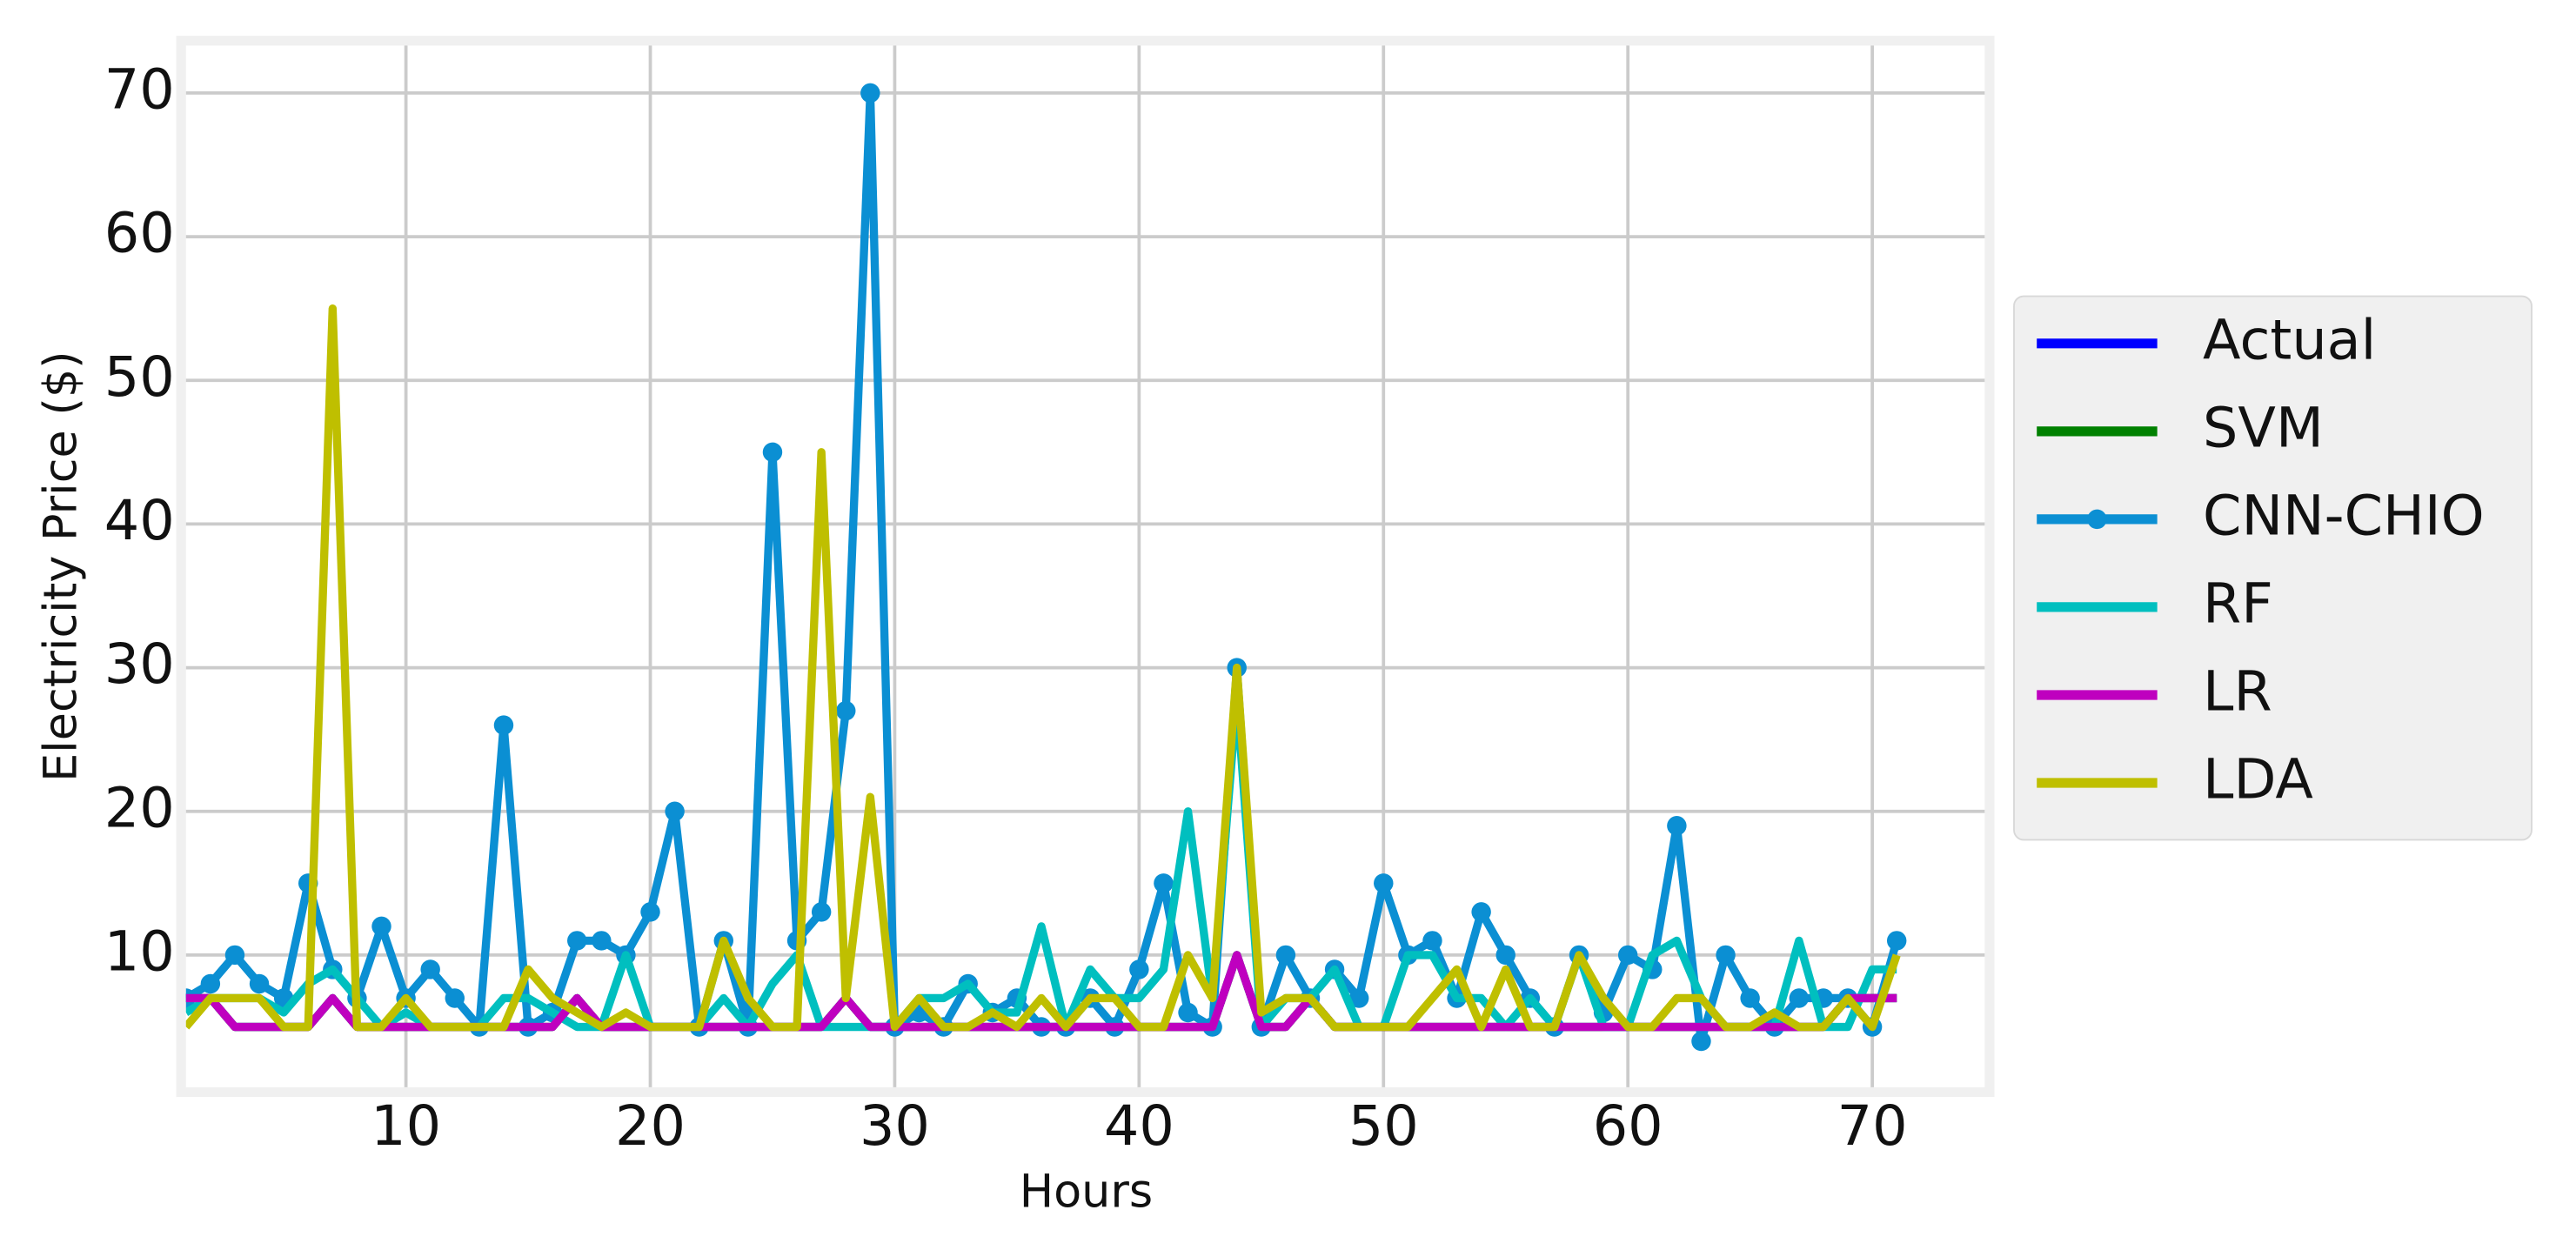  I want to click on y-tick-label: 60, so click(139, 234).